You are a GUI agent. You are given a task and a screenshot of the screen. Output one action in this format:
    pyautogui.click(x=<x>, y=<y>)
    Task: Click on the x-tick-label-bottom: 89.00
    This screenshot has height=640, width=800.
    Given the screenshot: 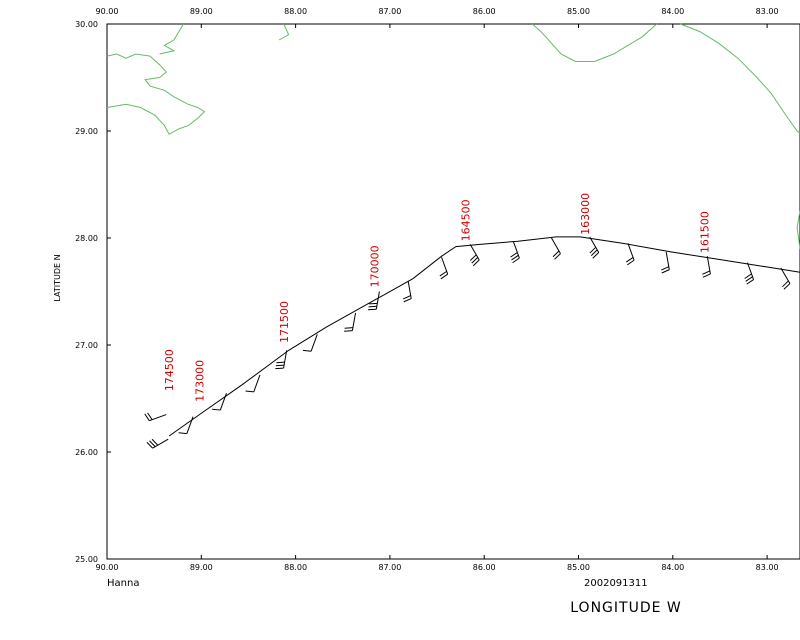 What is the action you would take?
    pyautogui.click(x=201, y=567)
    